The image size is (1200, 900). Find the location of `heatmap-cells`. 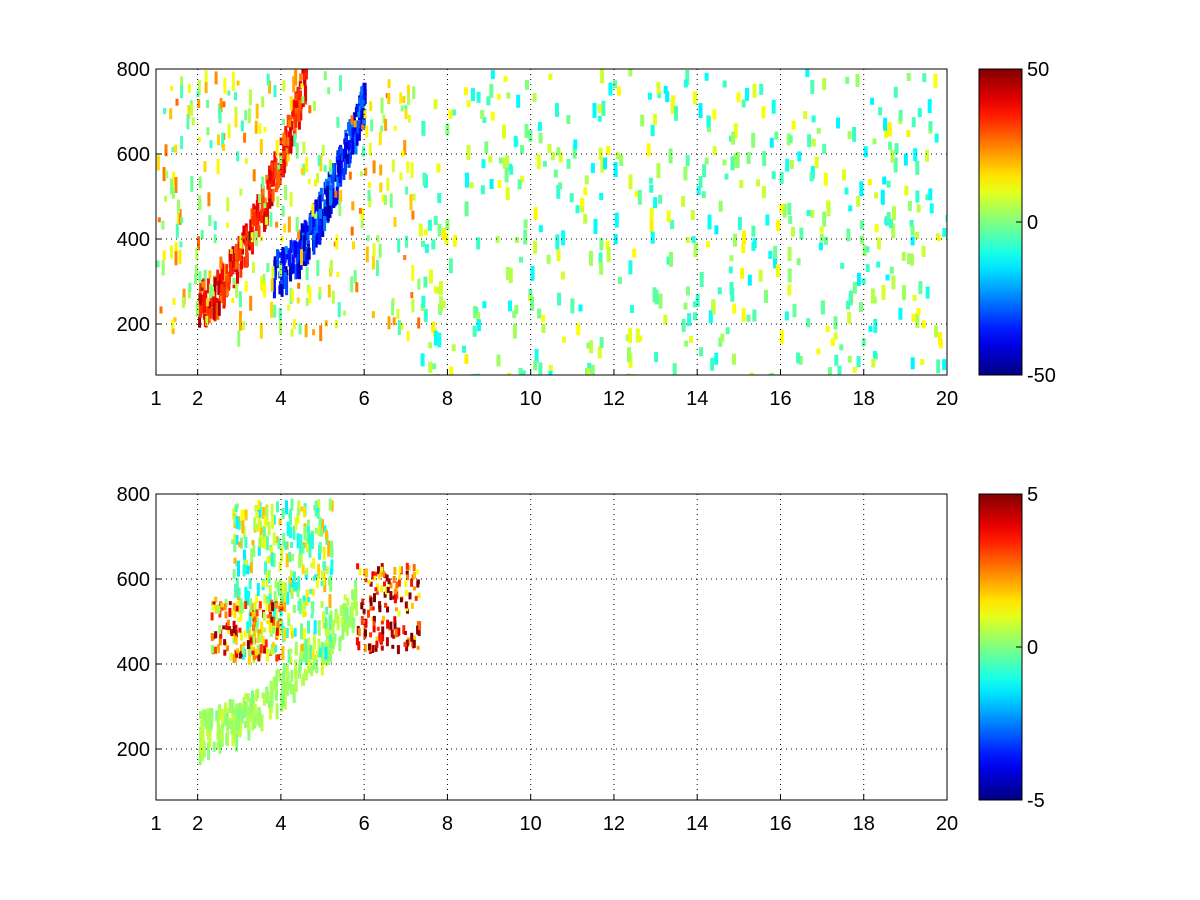

heatmap-cells is located at coordinates (310, 632).